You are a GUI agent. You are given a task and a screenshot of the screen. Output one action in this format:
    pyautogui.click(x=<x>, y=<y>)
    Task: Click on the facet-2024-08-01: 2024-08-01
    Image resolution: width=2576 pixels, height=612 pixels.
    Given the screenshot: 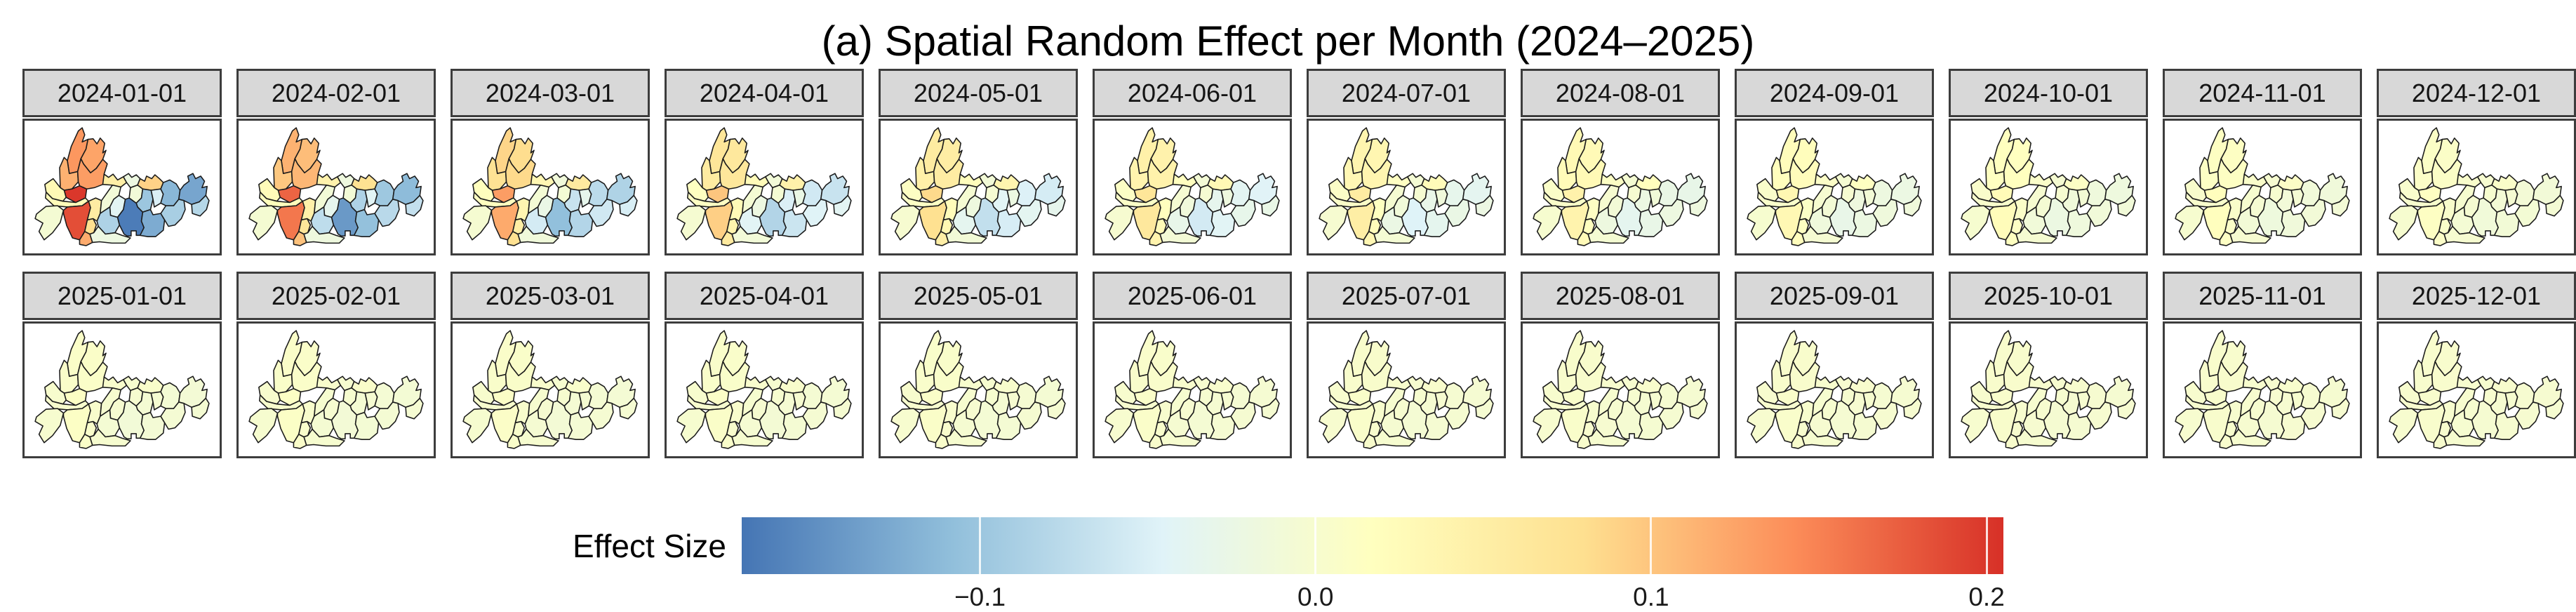 What is the action you would take?
    pyautogui.click(x=1621, y=162)
    